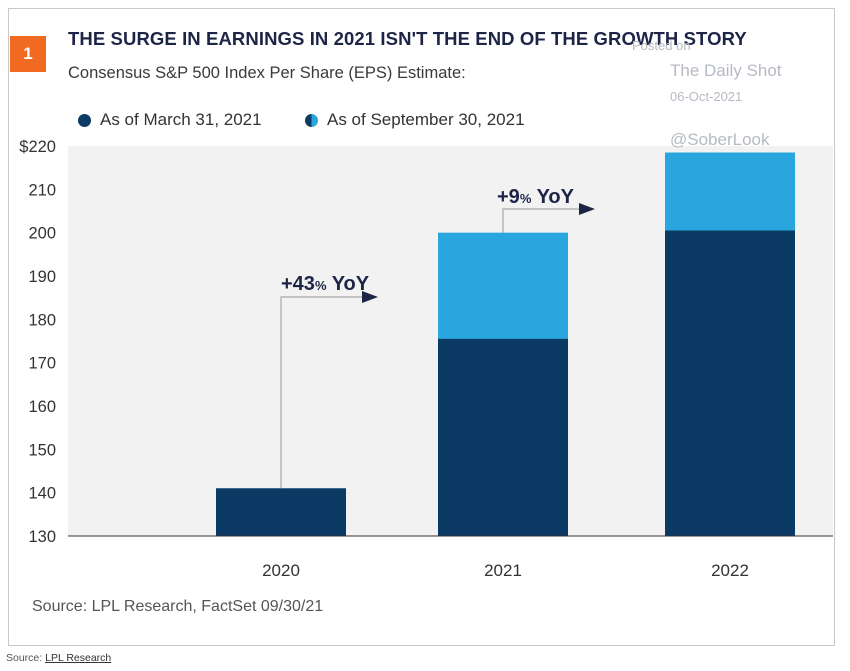  Describe the element at coordinates (730, 383) in the screenshot. I see `bar-march-2022` at that location.